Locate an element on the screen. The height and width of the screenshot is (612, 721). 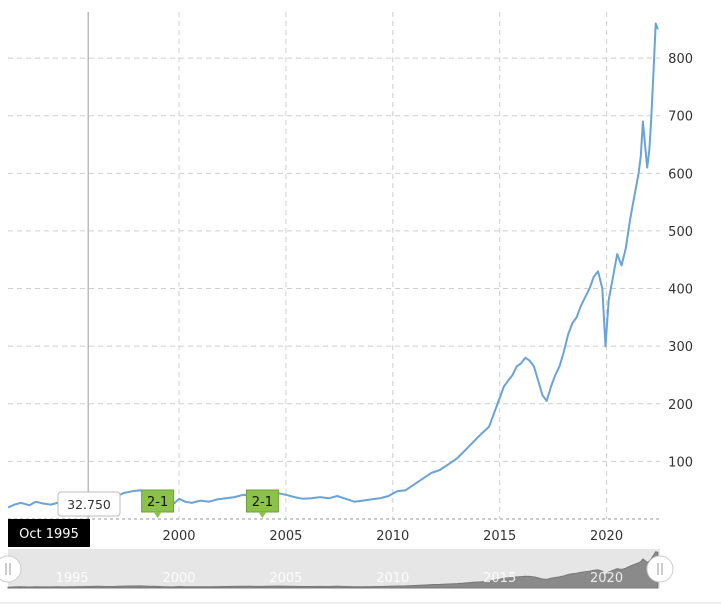
navigator-tick-label: 2015 is located at coordinates (499, 578).